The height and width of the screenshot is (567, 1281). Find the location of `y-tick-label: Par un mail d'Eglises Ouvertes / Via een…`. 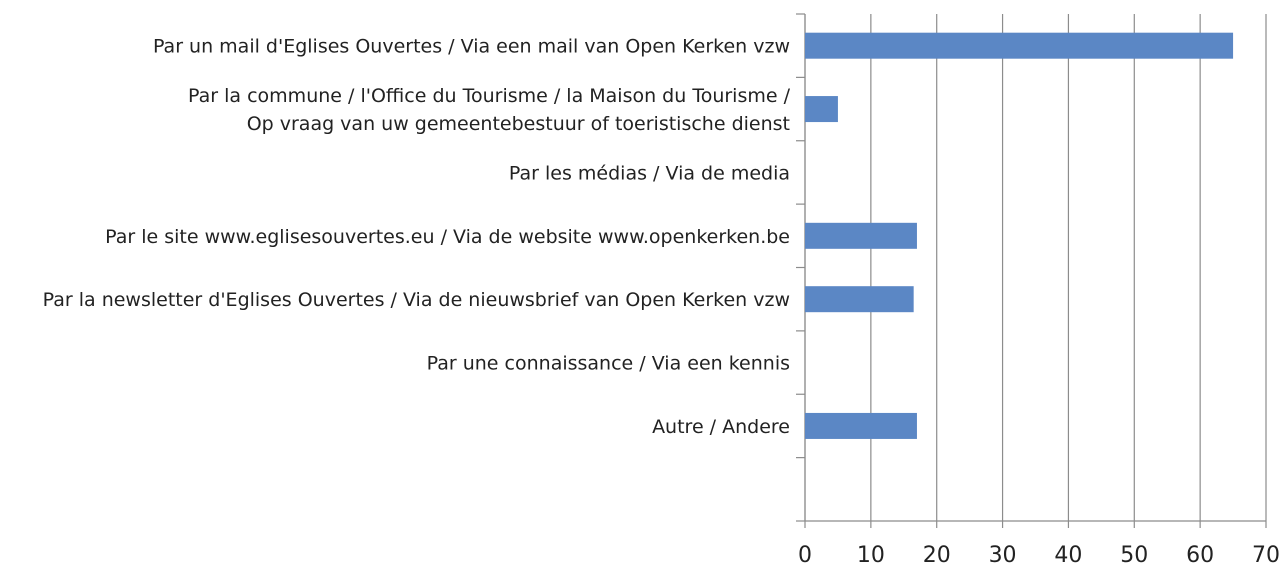

y-tick-label: Par un mail d'Eglises Ouvertes / Via een… is located at coordinates (471, 47).